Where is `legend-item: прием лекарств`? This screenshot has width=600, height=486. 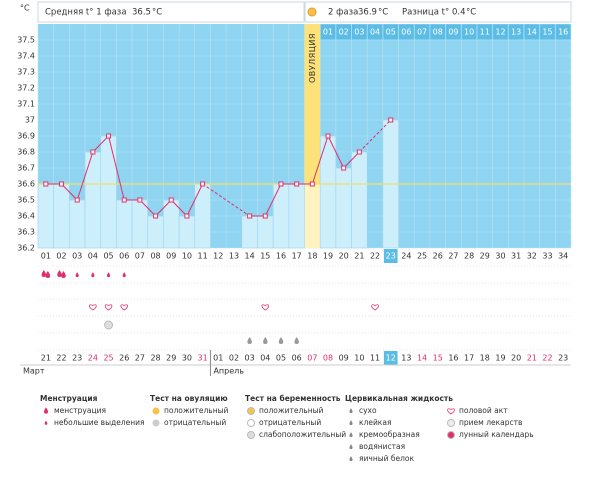 legend-item: прием лекарств is located at coordinates (490, 422).